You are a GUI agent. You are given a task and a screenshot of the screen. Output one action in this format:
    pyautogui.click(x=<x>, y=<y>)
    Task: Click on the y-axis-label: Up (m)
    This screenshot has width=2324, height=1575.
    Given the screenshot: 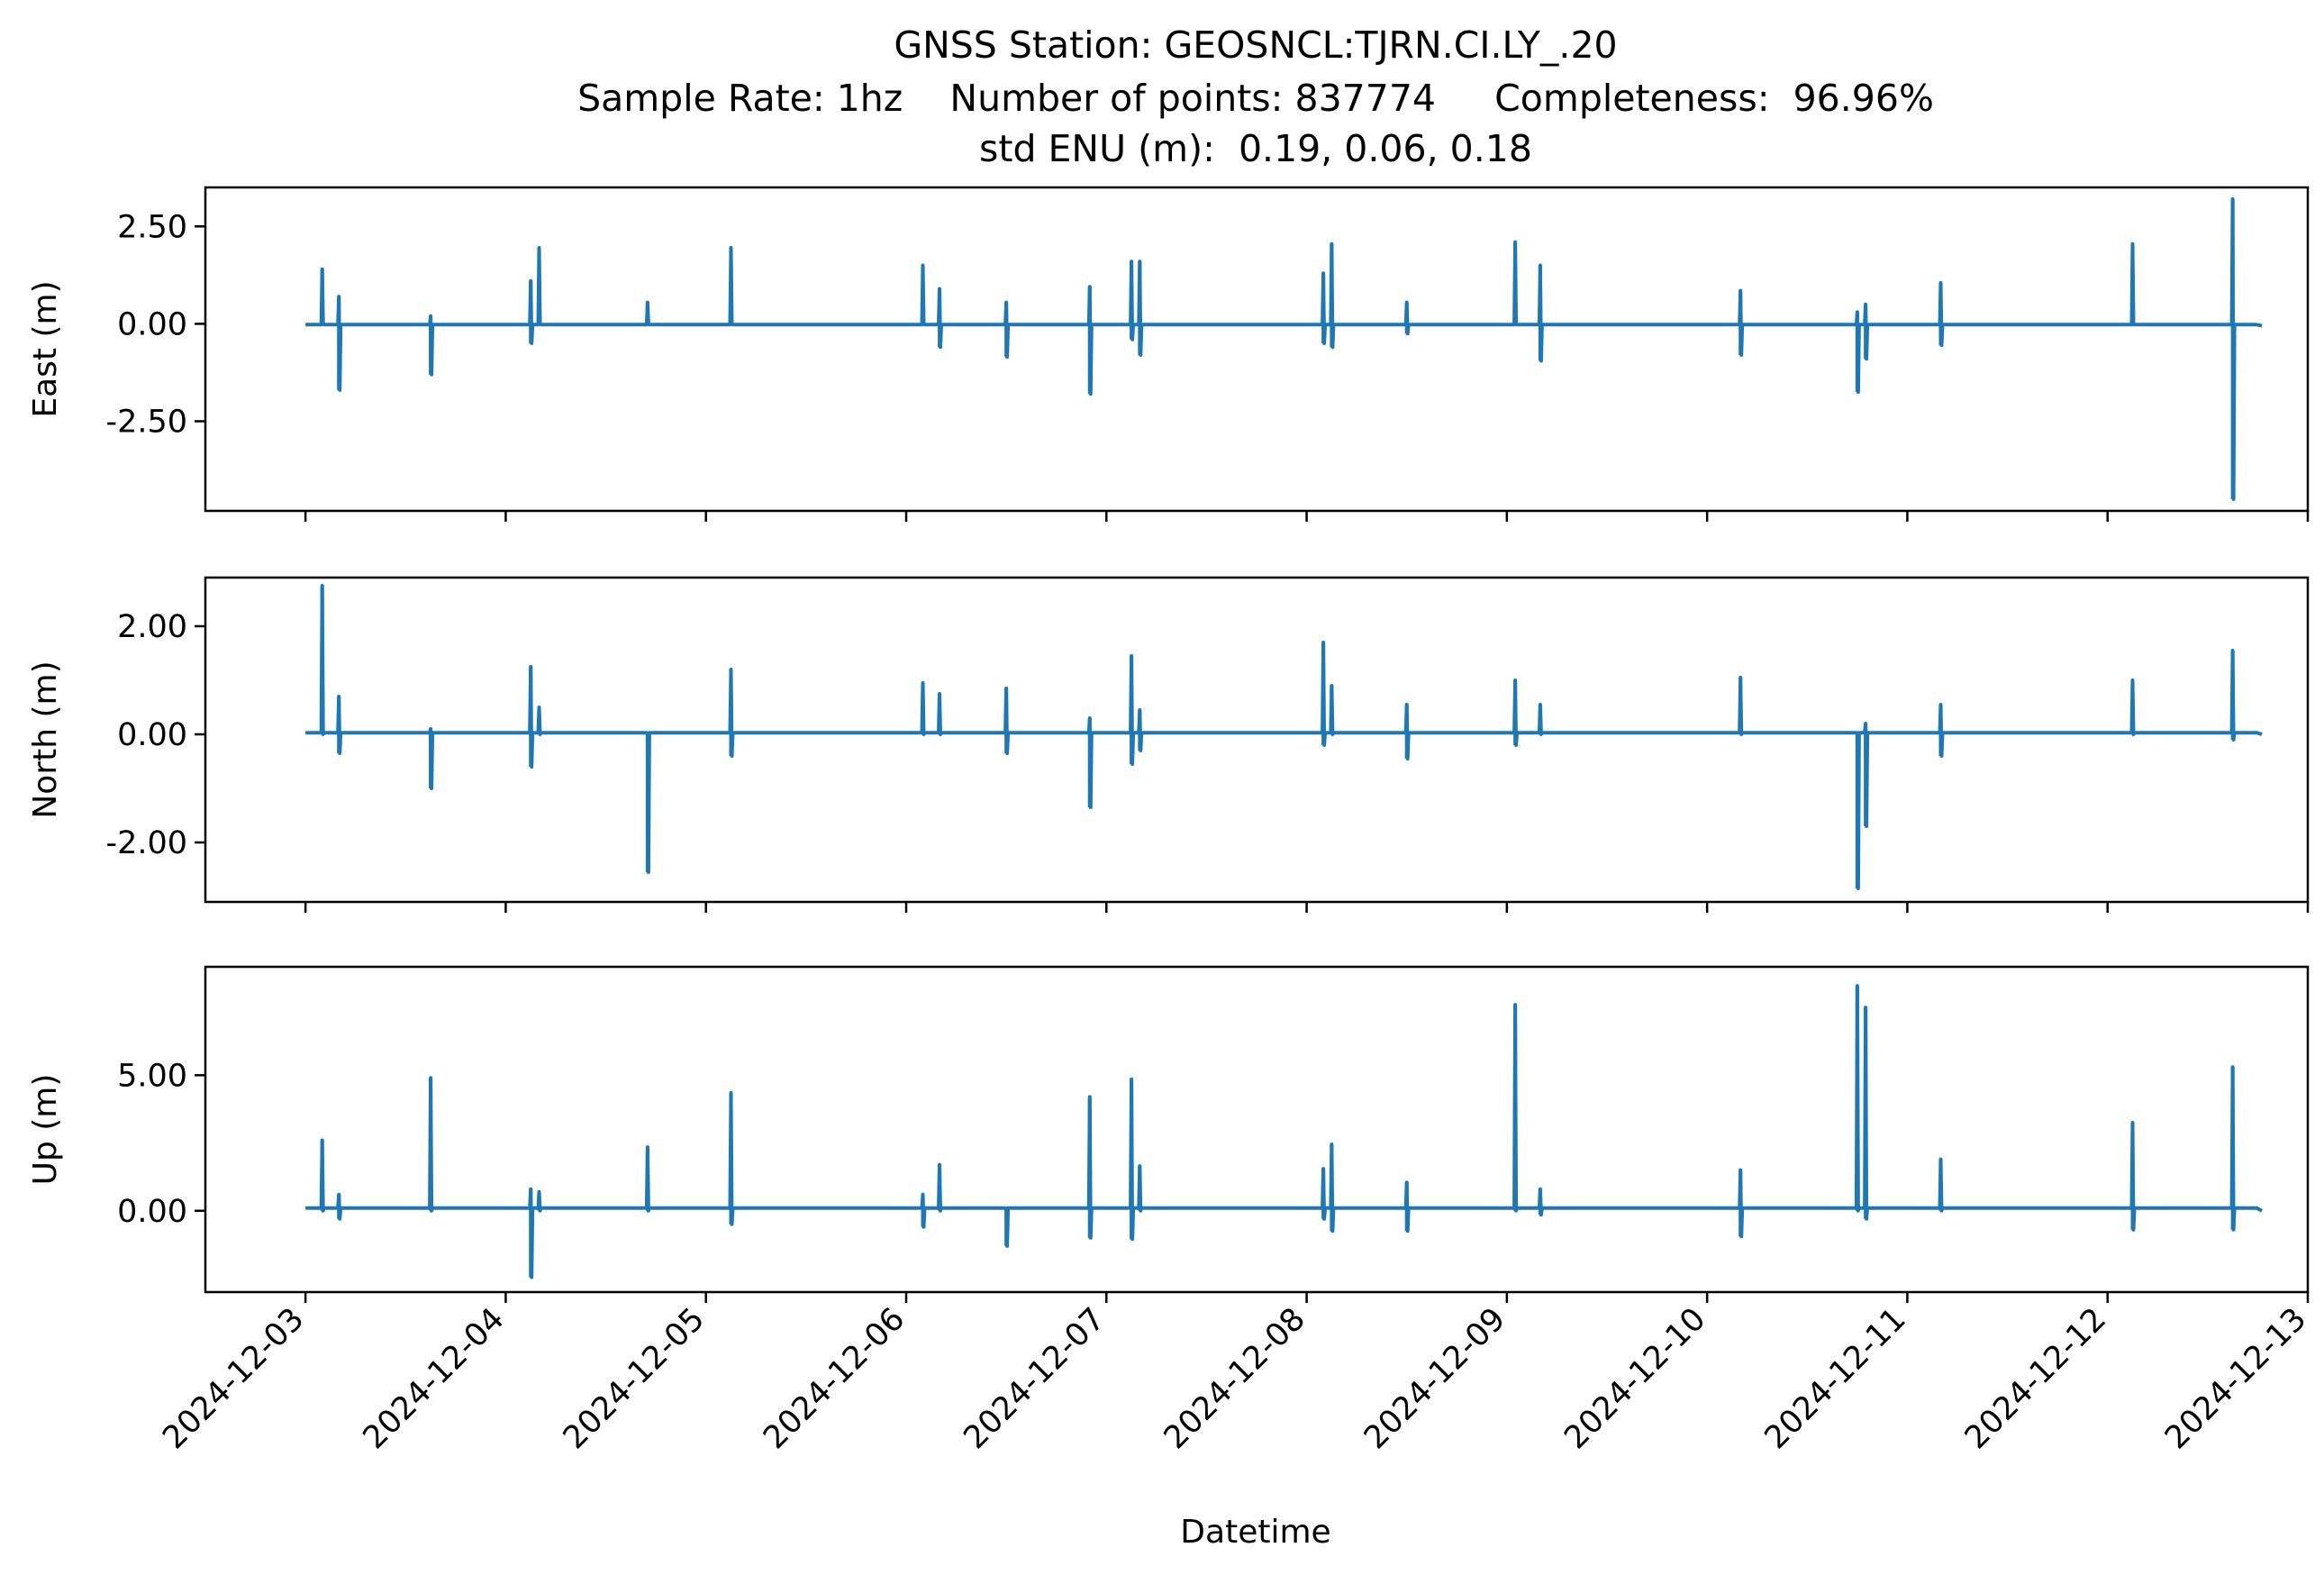 What is the action you would take?
    pyautogui.click(x=46, y=1130)
    